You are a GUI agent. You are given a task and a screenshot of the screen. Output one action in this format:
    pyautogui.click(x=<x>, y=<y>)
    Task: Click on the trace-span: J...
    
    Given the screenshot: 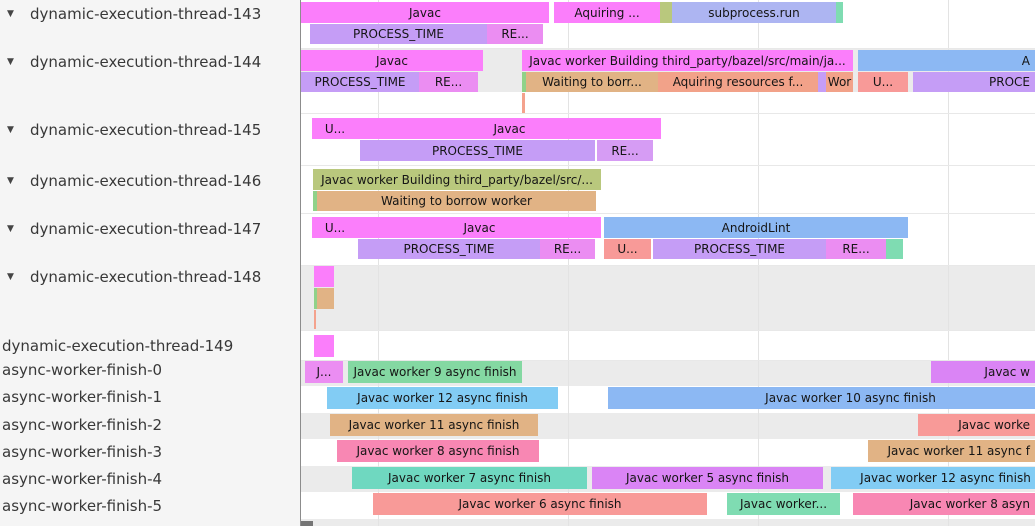 What is the action you would take?
    pyautogui.click(x=324, y=372)
    